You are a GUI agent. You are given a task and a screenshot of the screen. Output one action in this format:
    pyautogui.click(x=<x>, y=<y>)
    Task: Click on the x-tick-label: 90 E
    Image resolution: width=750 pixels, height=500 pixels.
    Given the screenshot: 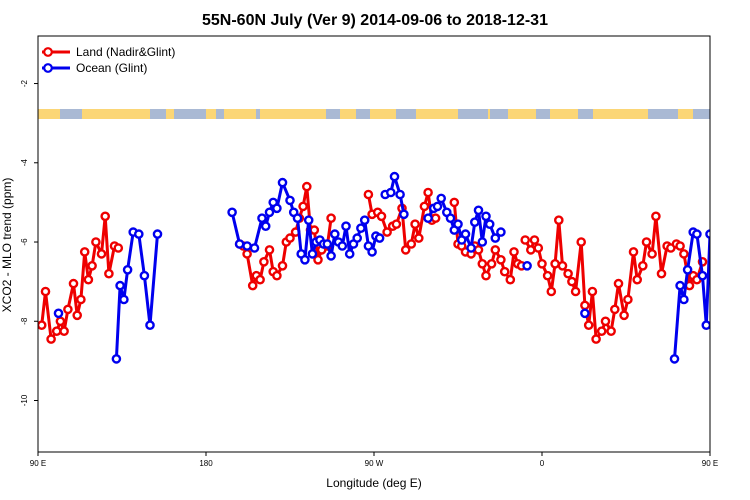 What is the action you would take?
    pyautogui.click(x=710, y=463)
    